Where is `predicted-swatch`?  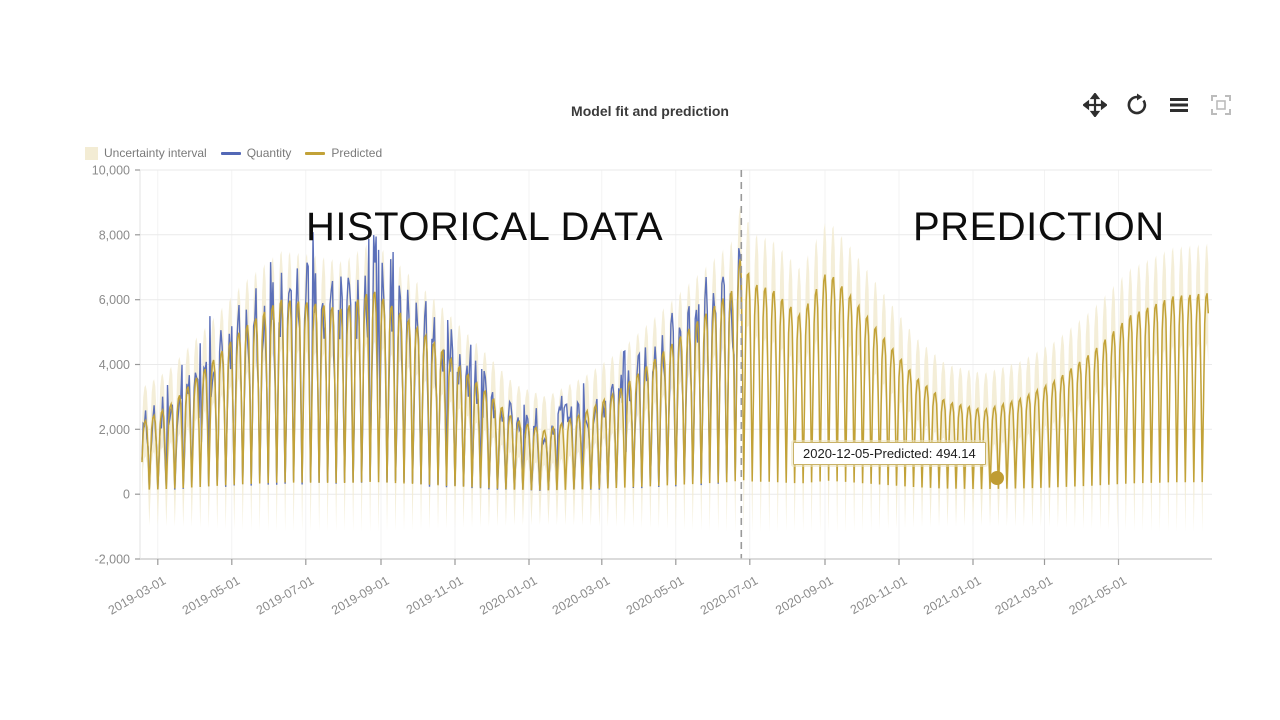
predicted-swatch is located at coordinates (315, 153).